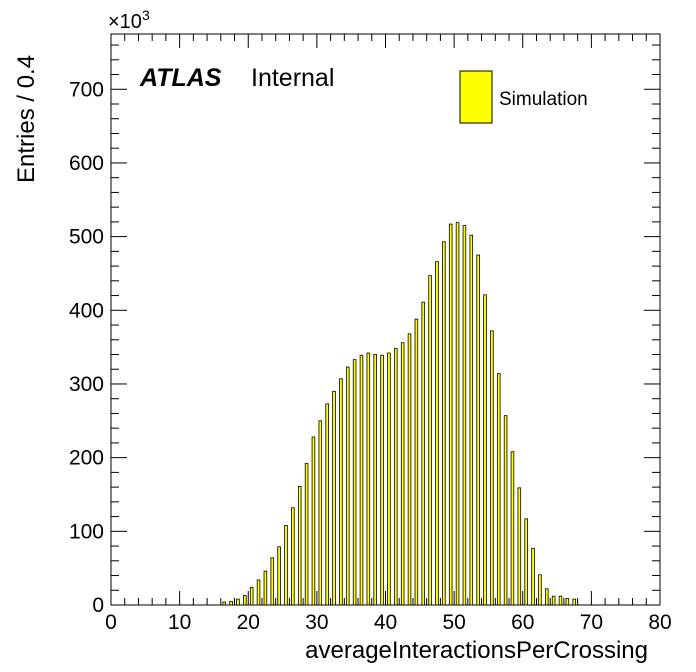 The image size is (696, 672). What do you see at coordinates (86, 163) in the screenshot?
I see `y-tick-label: 600` at bounding box center [86, 163].